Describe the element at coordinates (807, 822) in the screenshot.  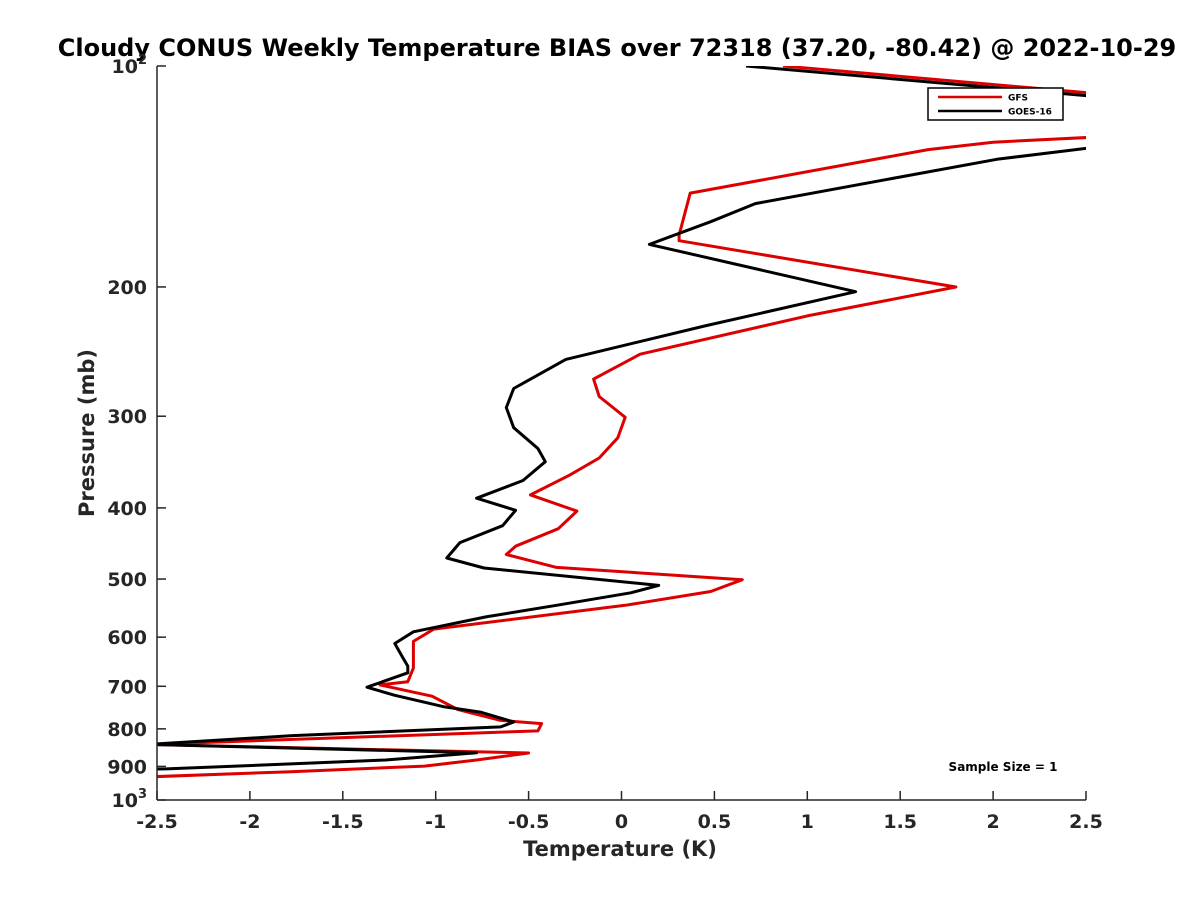
I see `x-tick-label: 1` at that location.